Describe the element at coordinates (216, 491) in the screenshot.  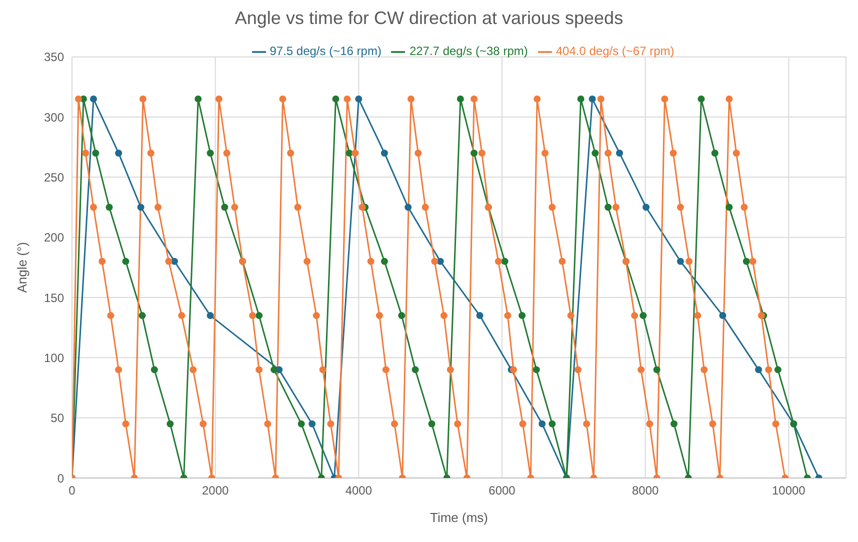
I see `x-tick-label: 2000` at that location.